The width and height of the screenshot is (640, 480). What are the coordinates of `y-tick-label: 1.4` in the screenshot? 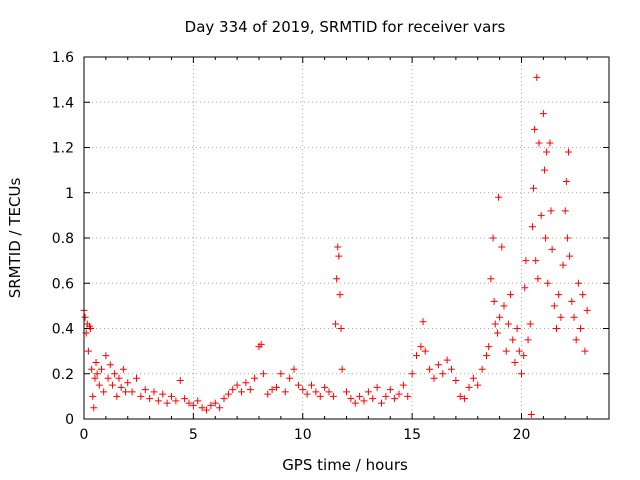 It's located at (63, 103).